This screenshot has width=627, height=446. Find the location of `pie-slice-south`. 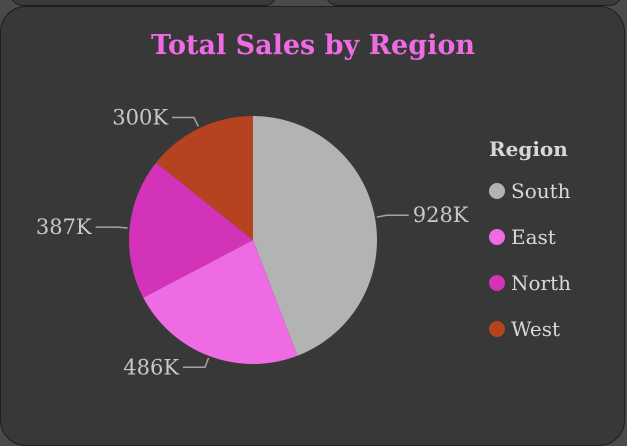

pie-slice-south is located at coordinates (315, 236).